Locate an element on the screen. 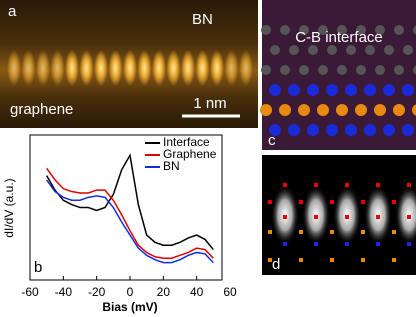  legend-label: BN is located at coordinates (171, 166).